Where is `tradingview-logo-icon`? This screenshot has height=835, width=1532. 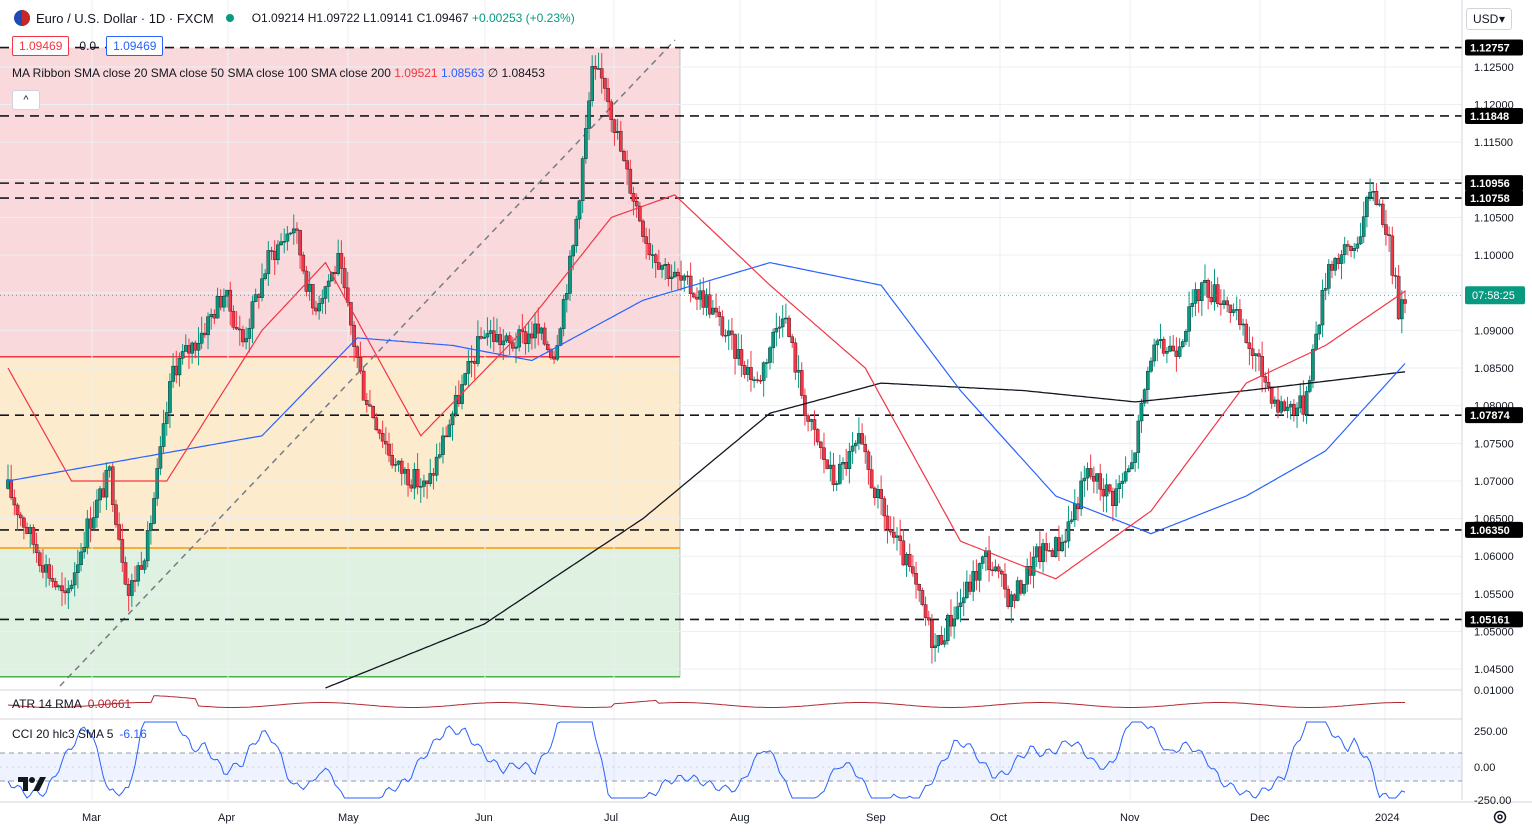
tradingview-logo-icon is located at coordinates (32, 783).